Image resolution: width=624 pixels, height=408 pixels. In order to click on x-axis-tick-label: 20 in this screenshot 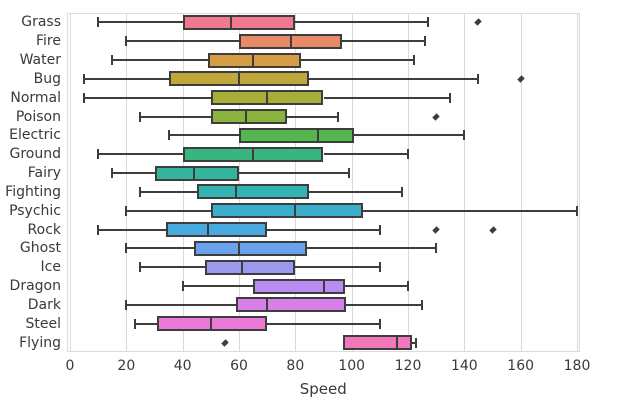, I will do `click(126, 366)`.